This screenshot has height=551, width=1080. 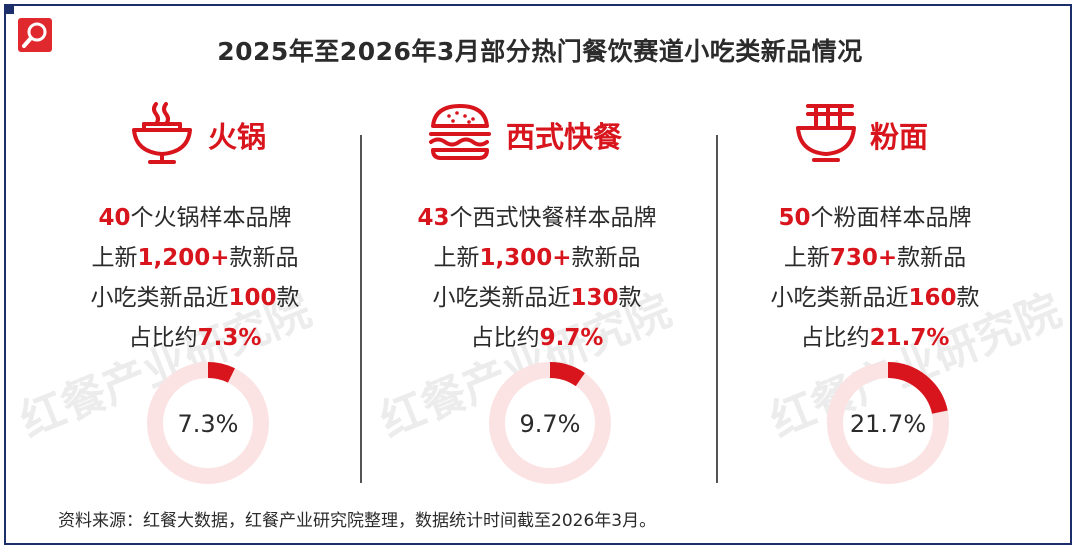 I want to click on donut-center-label: 9.7%, so click(x=550, y=424).